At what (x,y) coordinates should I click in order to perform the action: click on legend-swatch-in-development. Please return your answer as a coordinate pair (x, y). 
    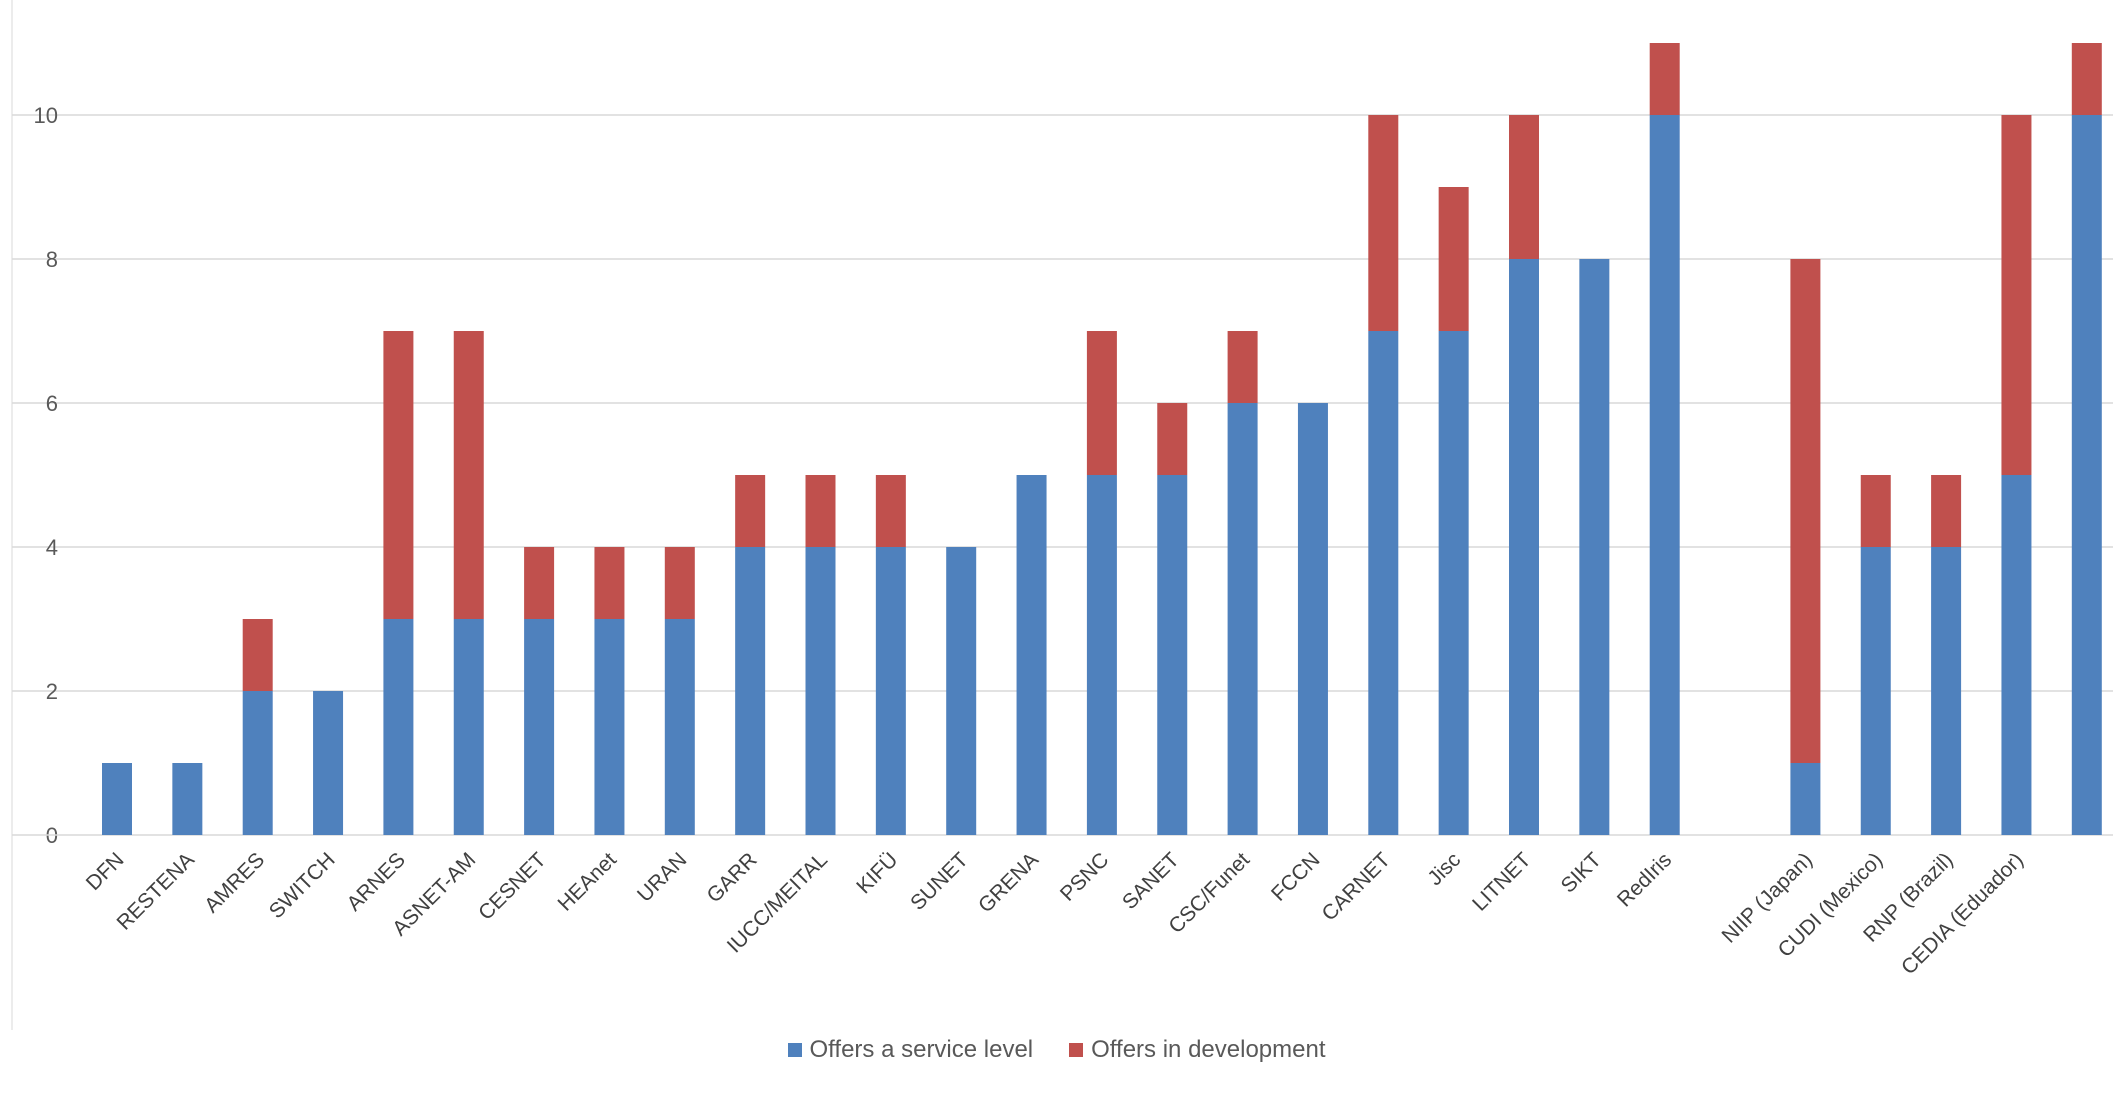
    Looking at the image, I should click on (1076, 1050).